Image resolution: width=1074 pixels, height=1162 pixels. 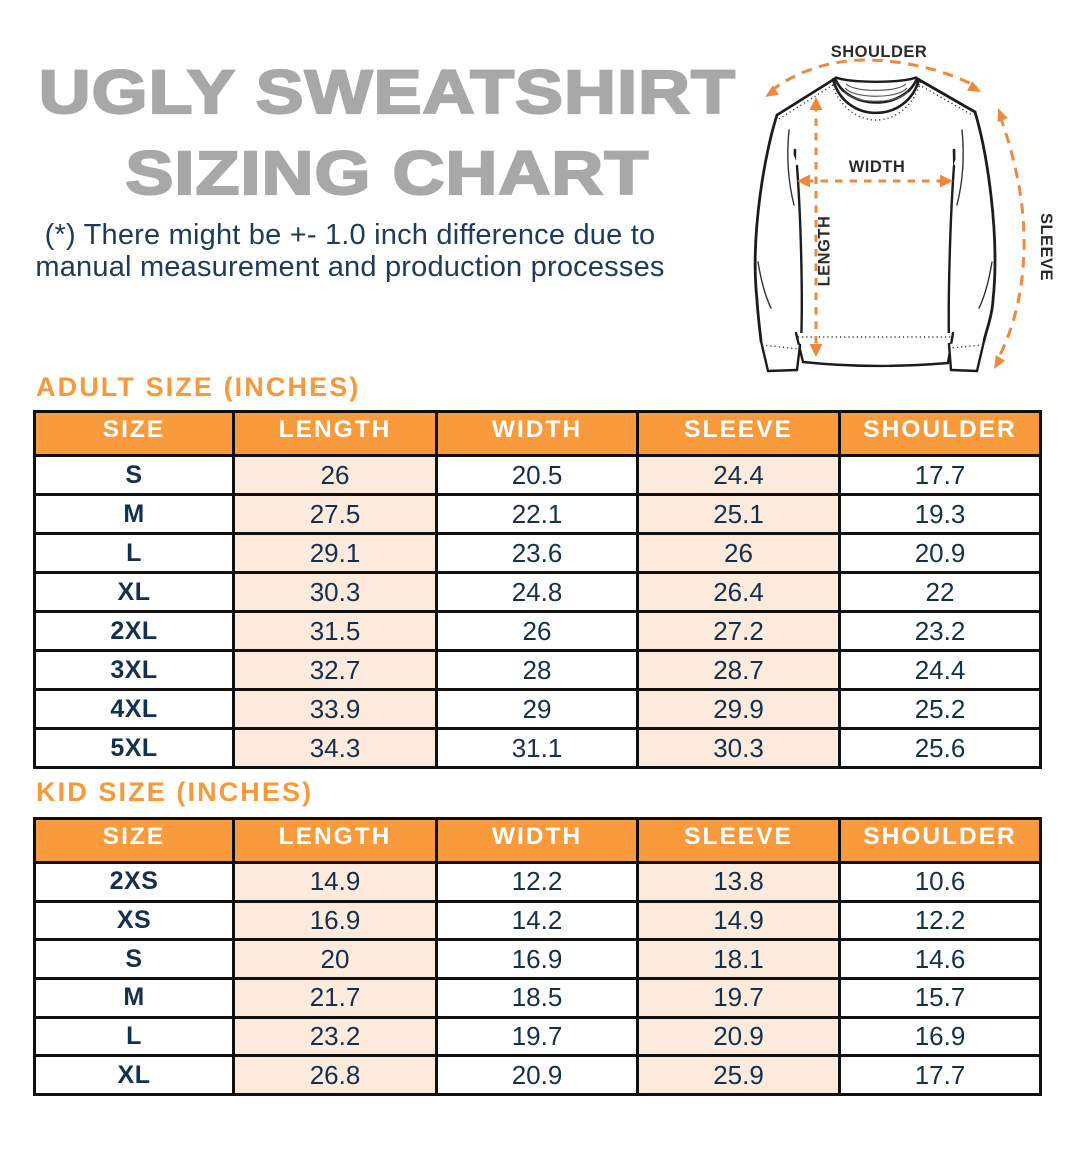 What do you see at coordinates (1046, 247) in the screenshot?
I see `svg-text: SLEEVE` at bounding box center [1046, 247].